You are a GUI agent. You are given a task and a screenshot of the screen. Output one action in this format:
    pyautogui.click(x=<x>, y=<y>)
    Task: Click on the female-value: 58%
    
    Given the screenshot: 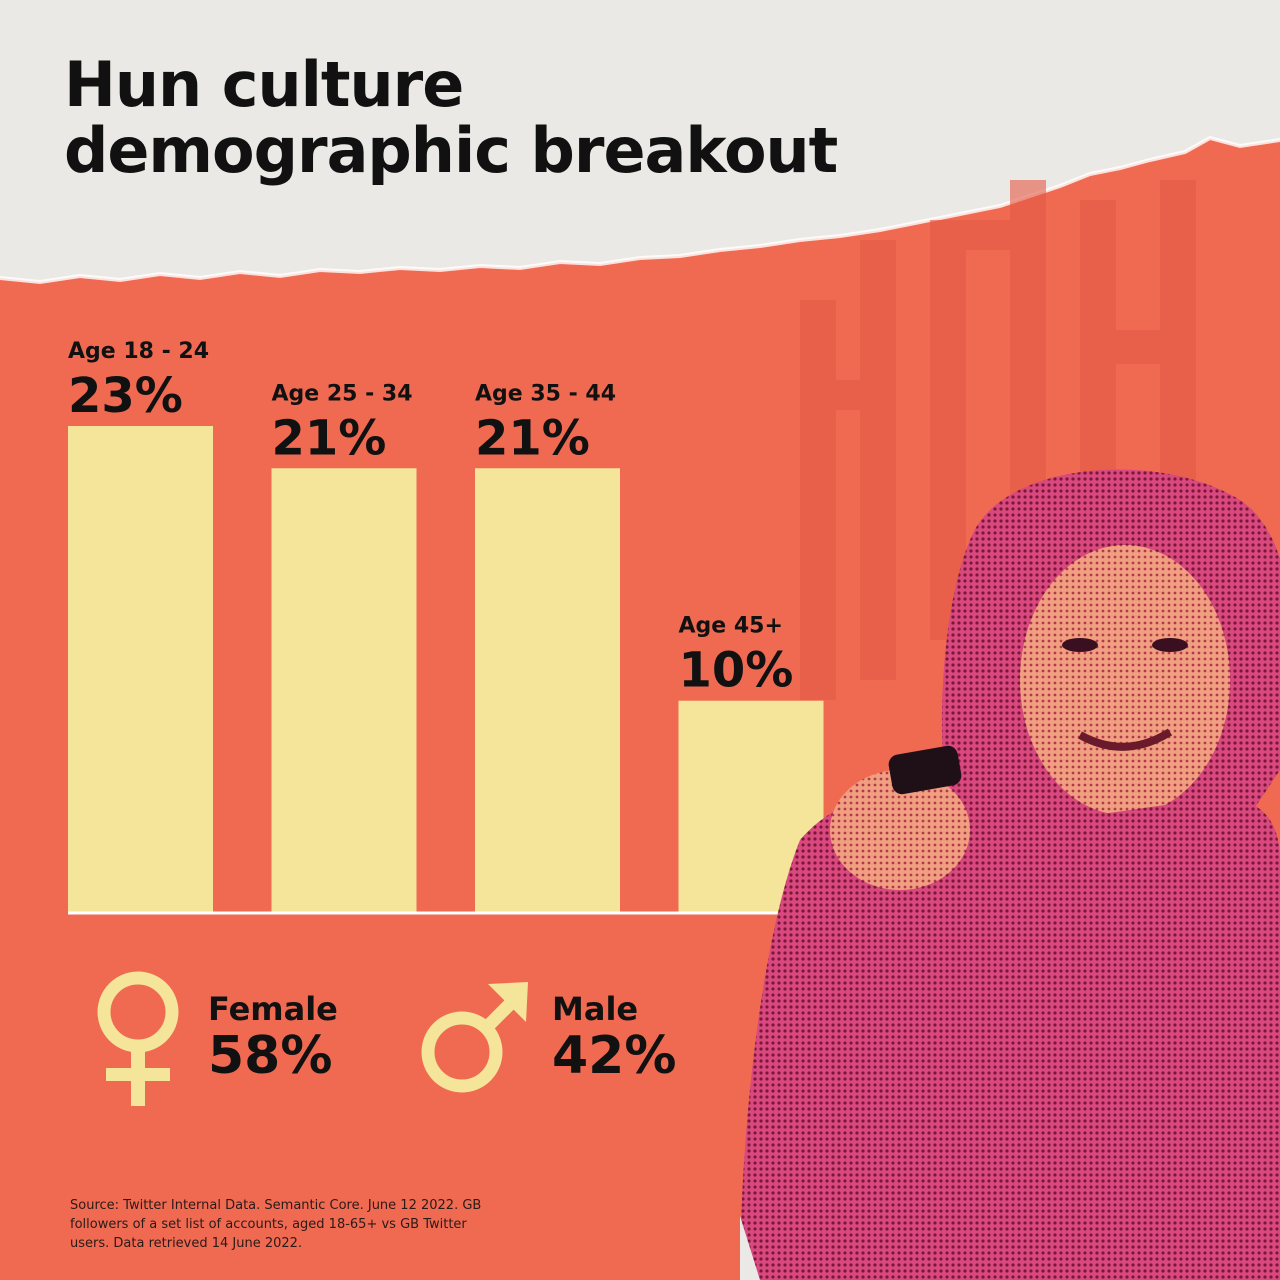 What is the action you would take?
    pyautogui.click(x=270, y=1056)
    